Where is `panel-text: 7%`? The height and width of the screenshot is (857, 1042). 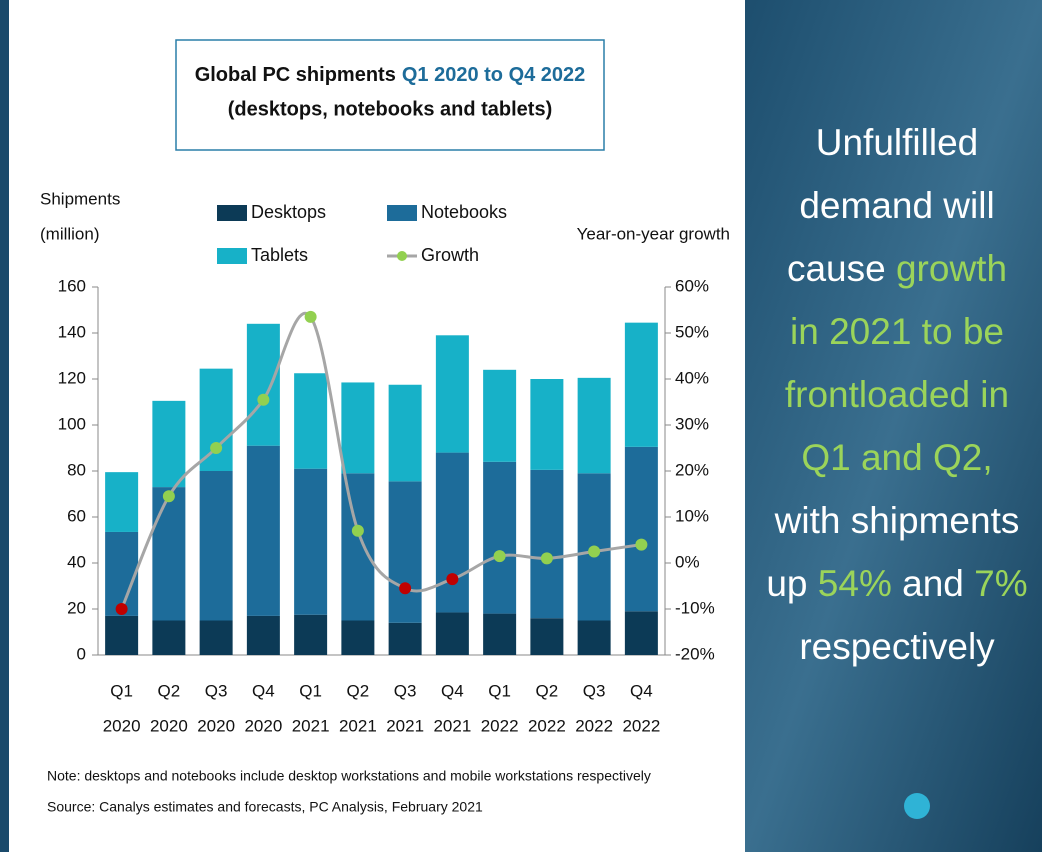 panel-text: 7% is located at coordinates (1000, 583).